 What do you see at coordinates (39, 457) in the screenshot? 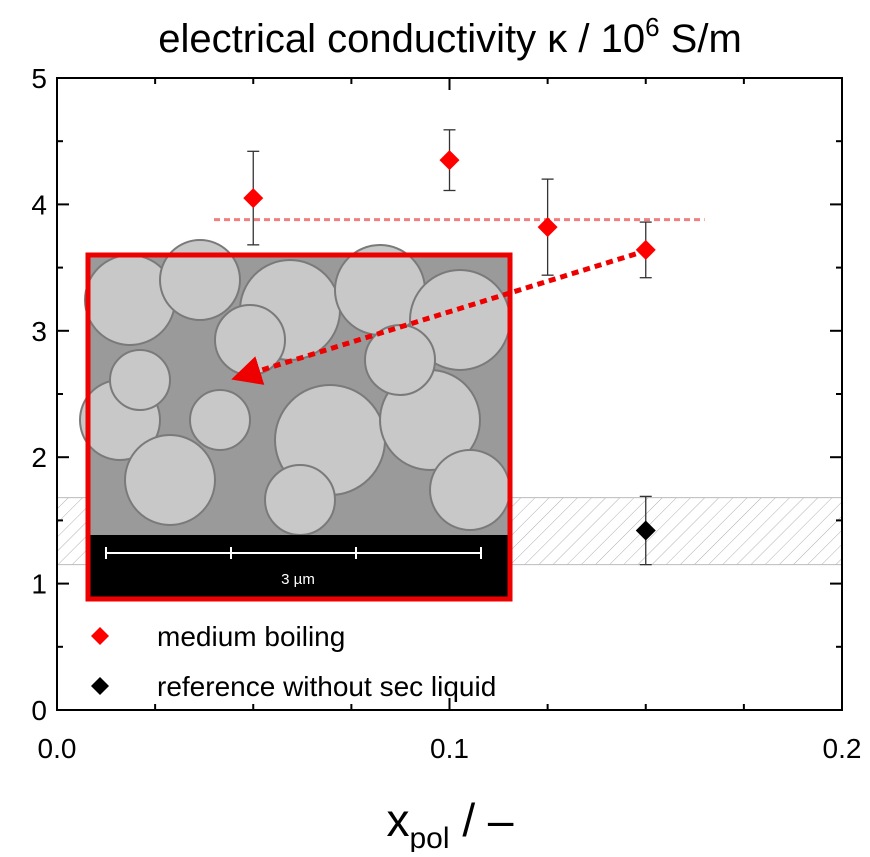
I see `y-tick-label: 2` at bounding box center [39, 457].